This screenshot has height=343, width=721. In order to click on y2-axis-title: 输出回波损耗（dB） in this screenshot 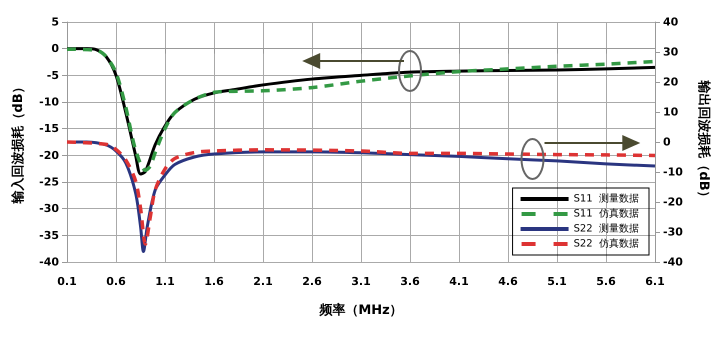, I will do `click(704, 141)`.